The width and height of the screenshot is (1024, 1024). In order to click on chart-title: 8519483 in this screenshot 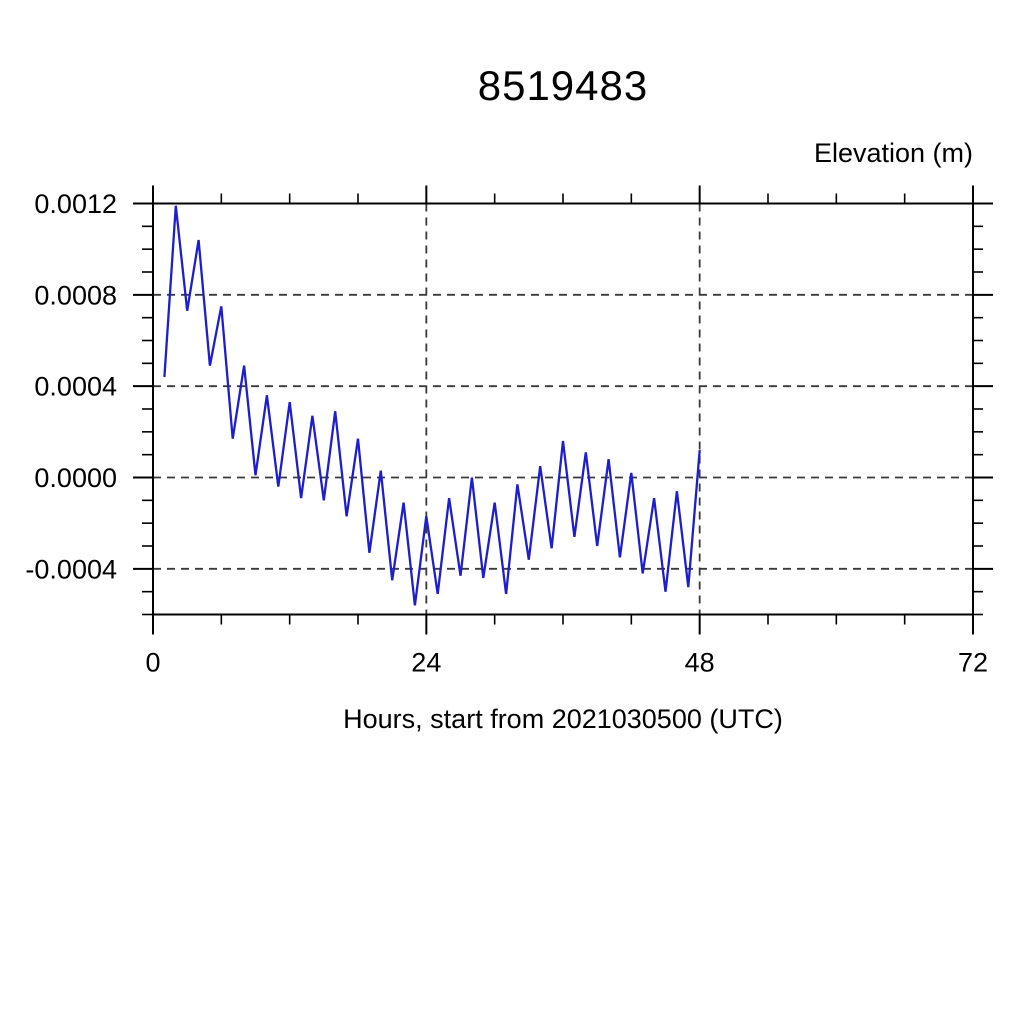, I will do `click(563, 85)`.